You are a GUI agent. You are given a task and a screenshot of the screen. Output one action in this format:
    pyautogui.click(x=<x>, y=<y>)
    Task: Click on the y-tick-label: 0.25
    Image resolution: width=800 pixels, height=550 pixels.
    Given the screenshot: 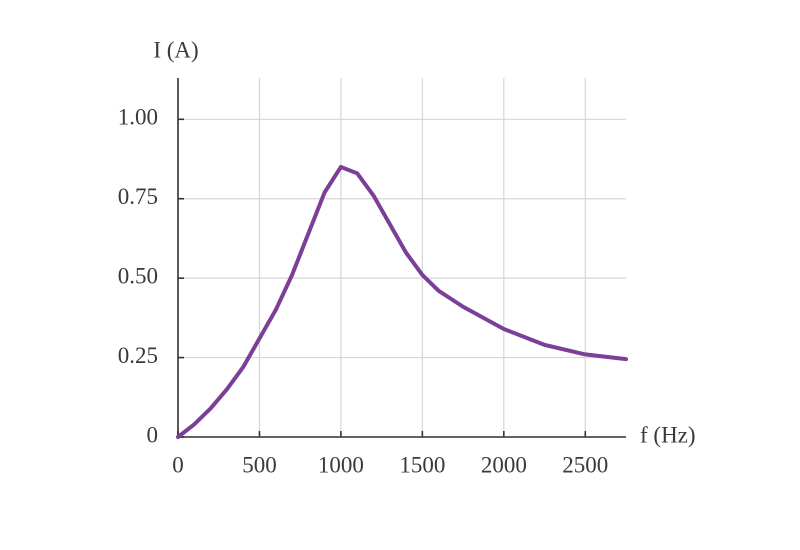 What is the action you would take?
    pyautogui.click(x=138, y=355)
    